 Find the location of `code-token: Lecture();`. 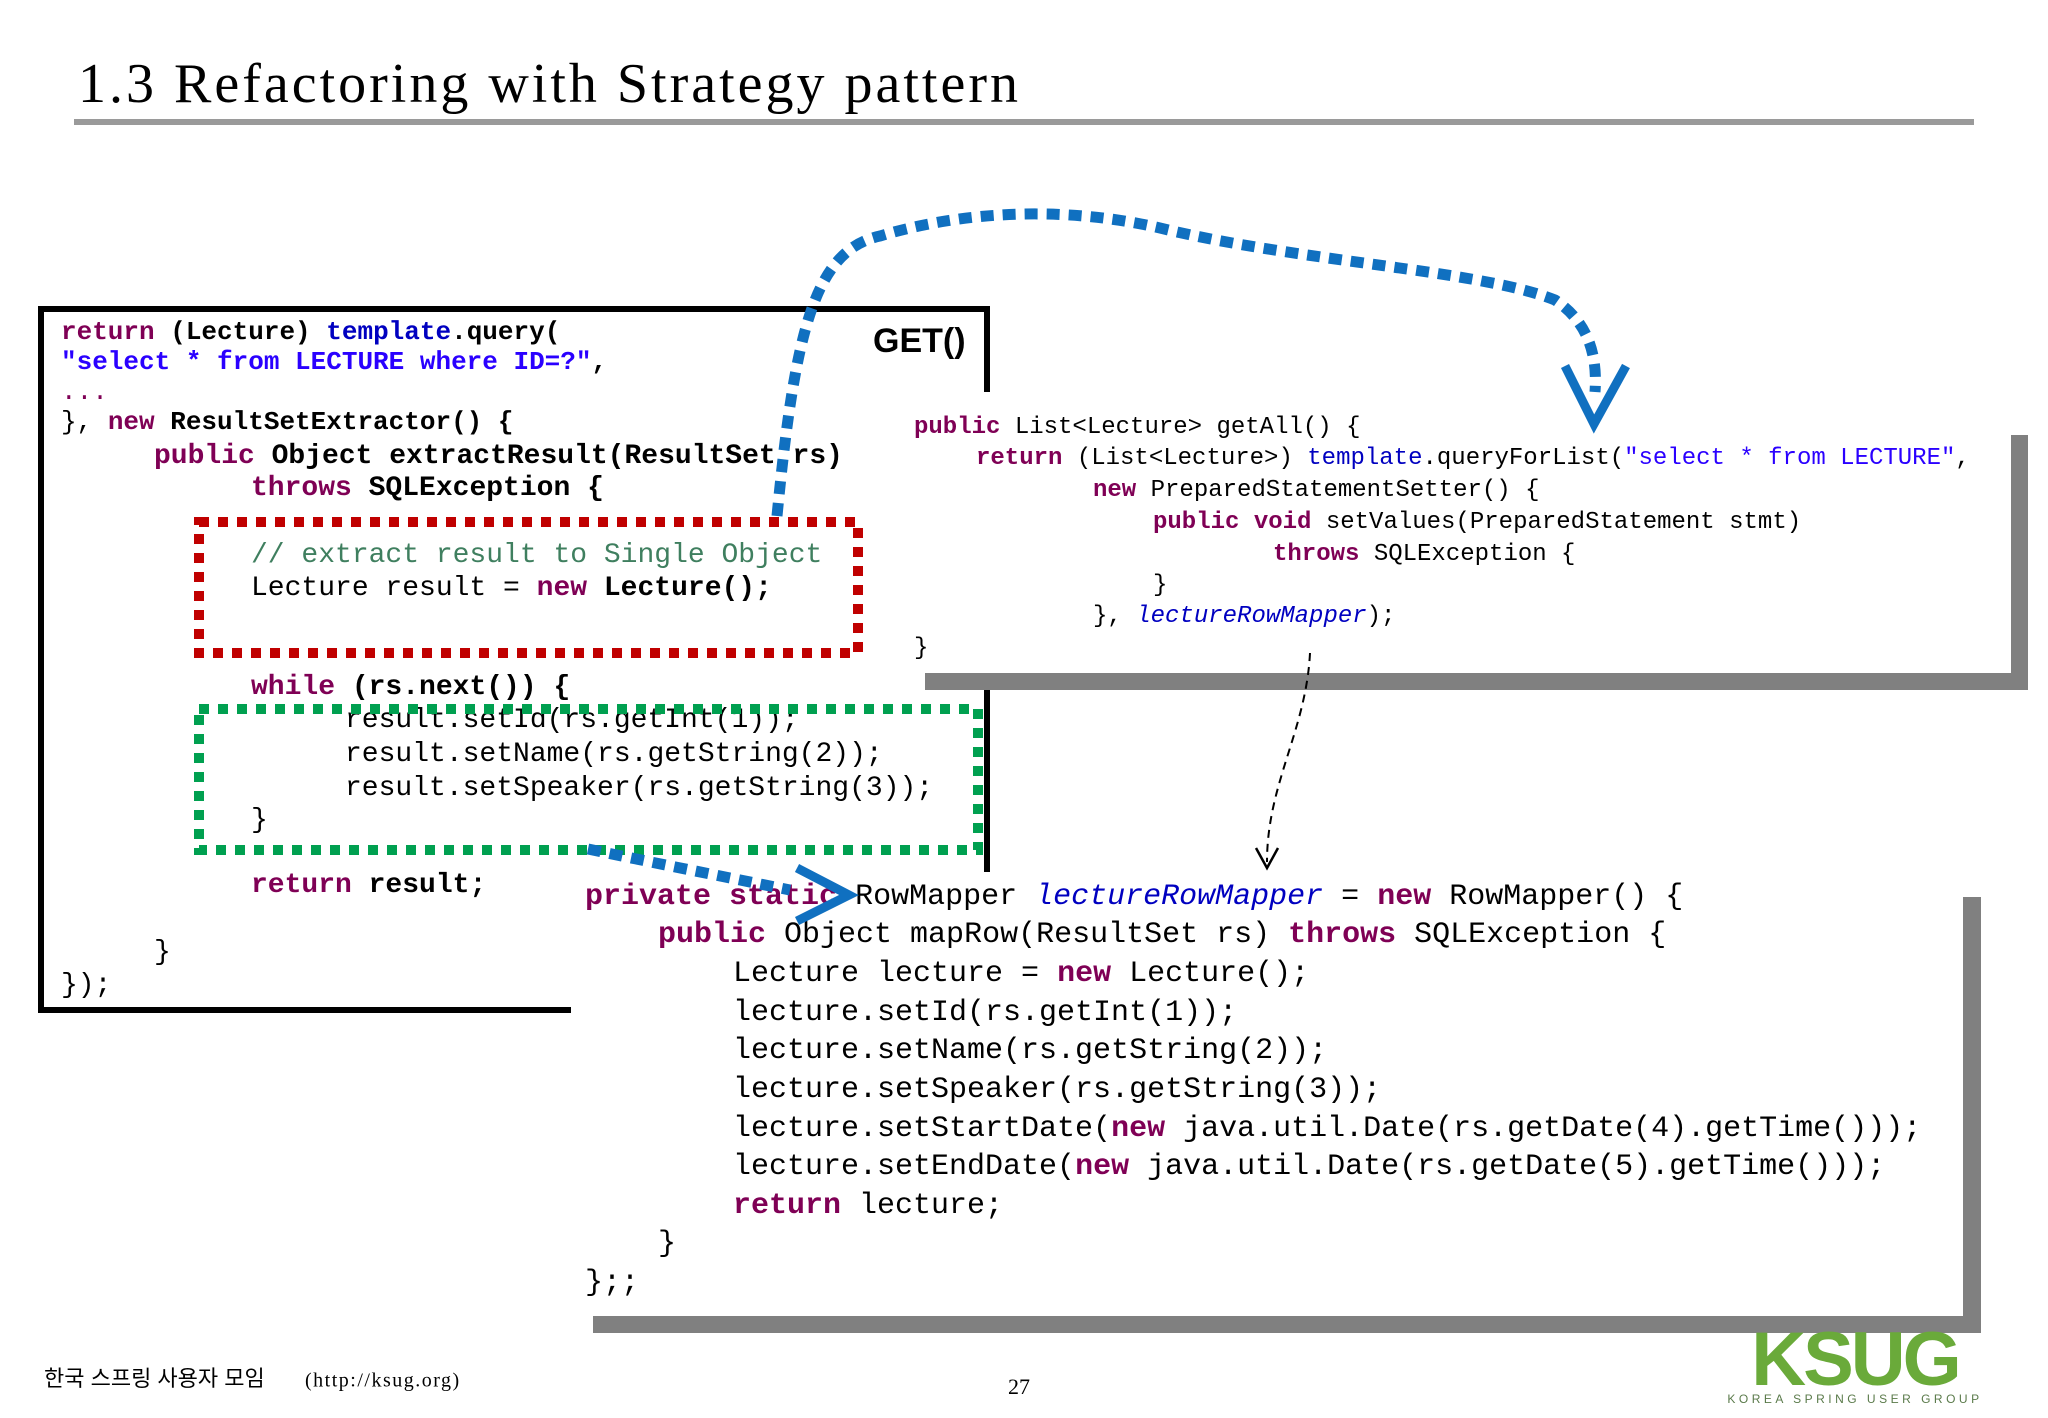

code-token: Lecture(); is located at coordinates (1210, 974).